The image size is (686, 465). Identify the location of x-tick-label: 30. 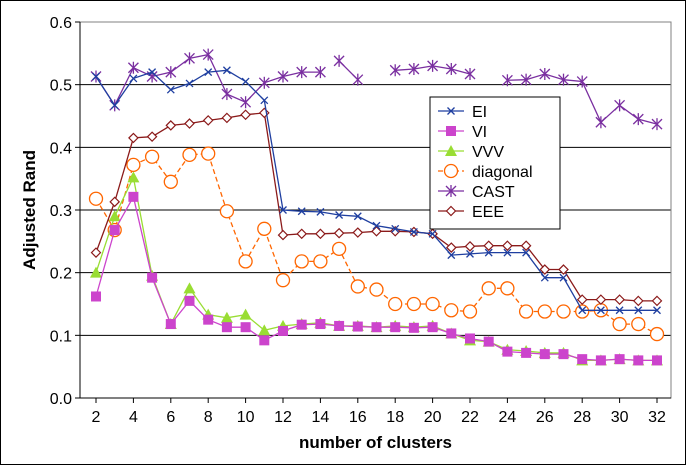
(620, 417).